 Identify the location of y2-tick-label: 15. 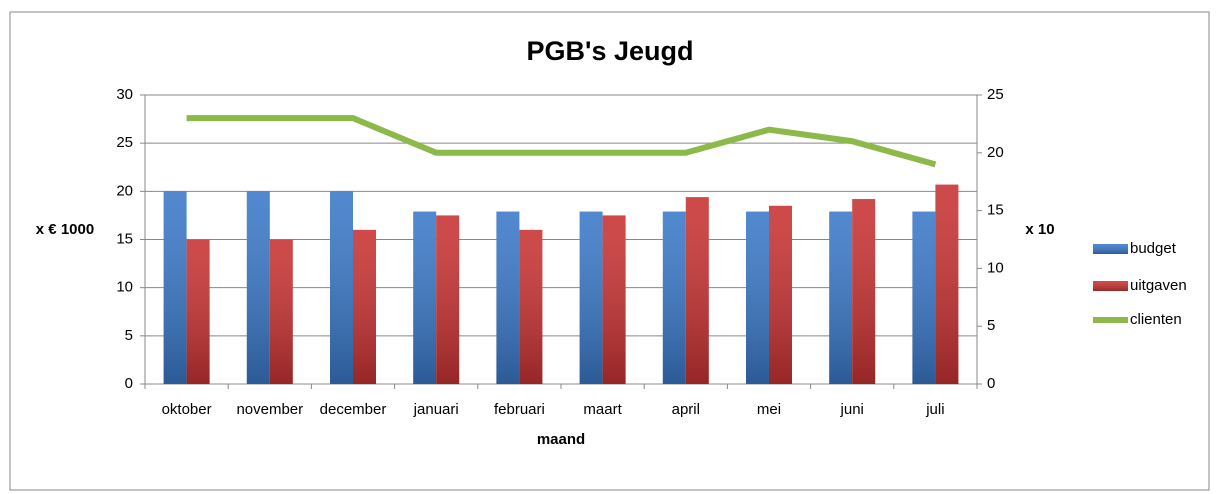
(995, 210).